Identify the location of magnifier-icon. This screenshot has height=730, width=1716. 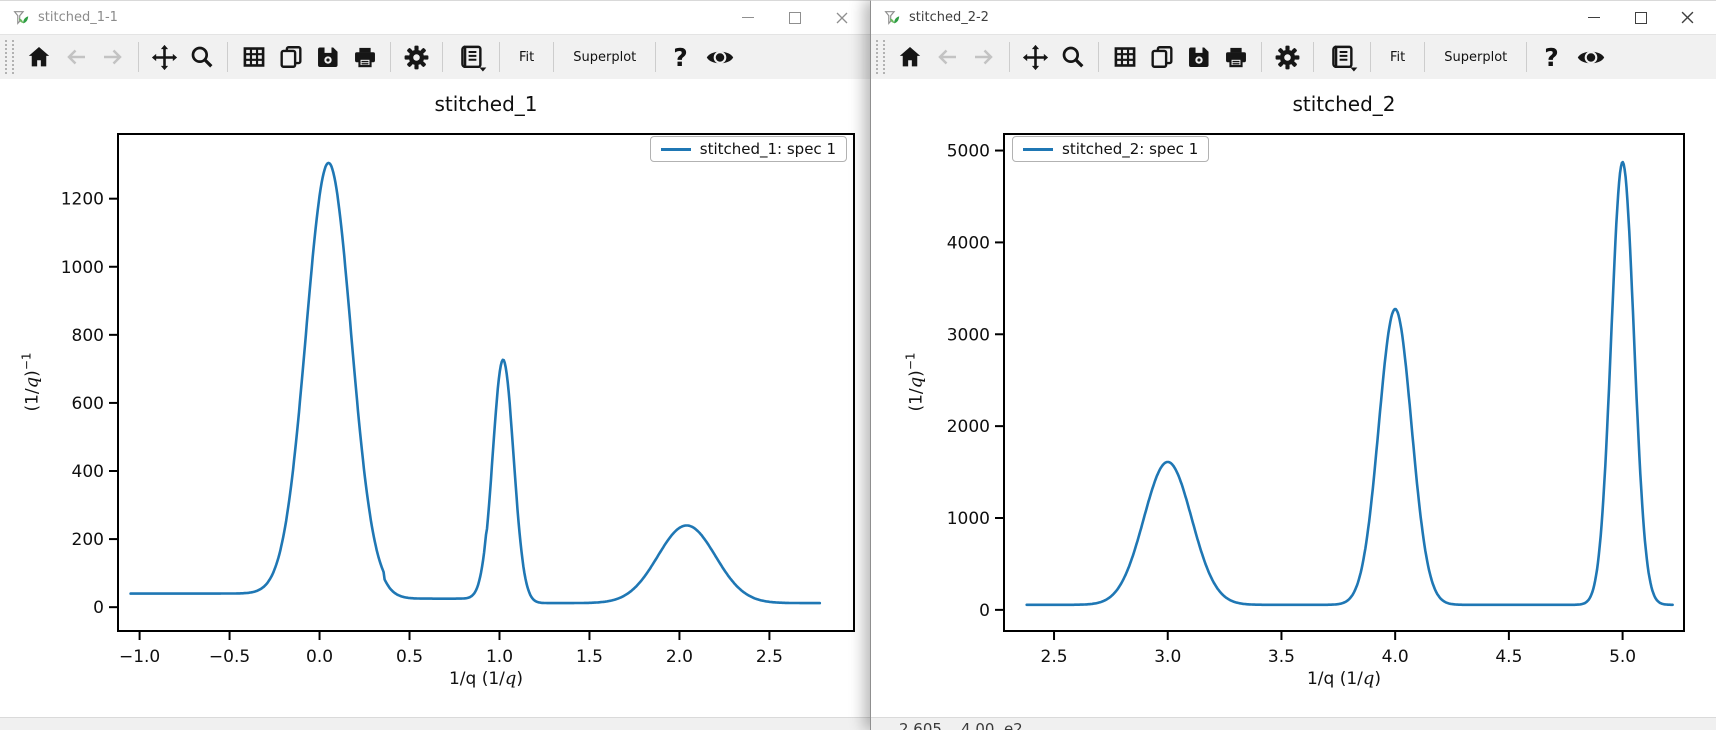
(201, 57).